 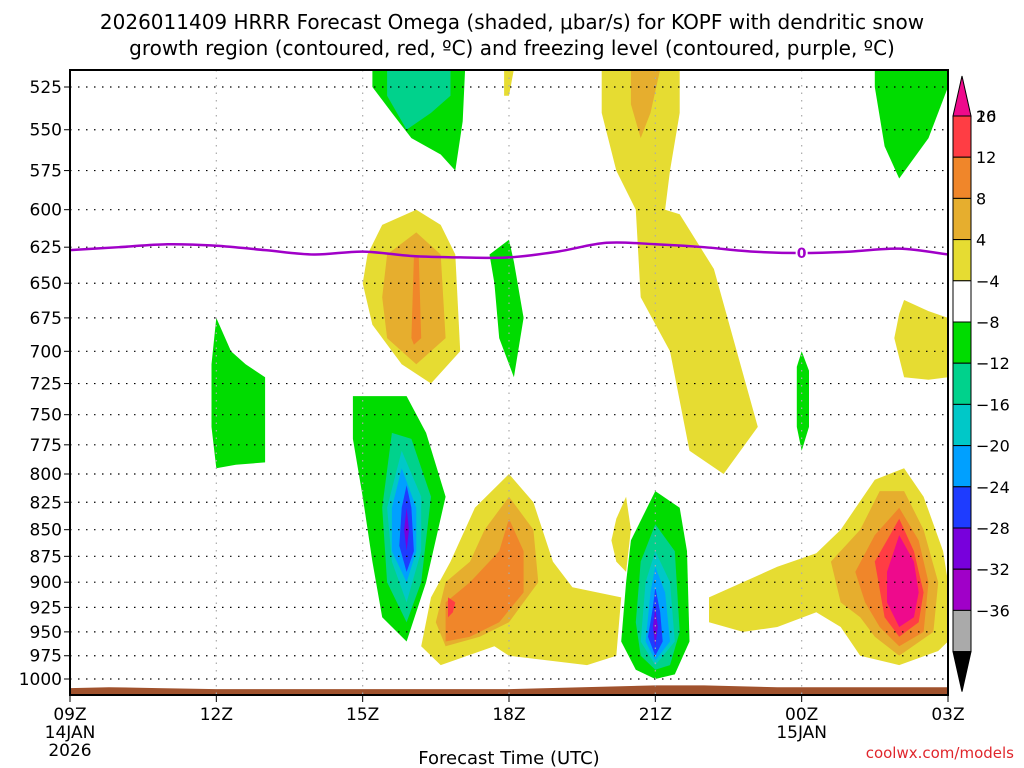 What do you see at coordinates (981, 240) in the screenshot?
I see `colorbar-label: 4` at bounding box center [981, 240].